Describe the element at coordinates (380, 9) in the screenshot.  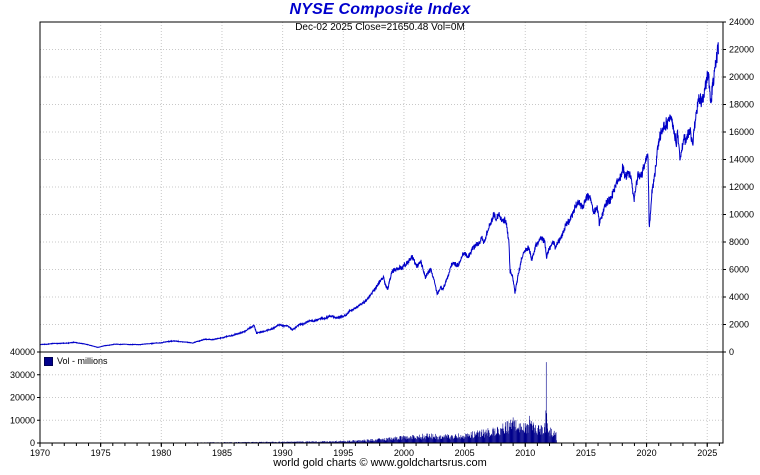
I see `chart-title: NYSE Composite Index` at that location.